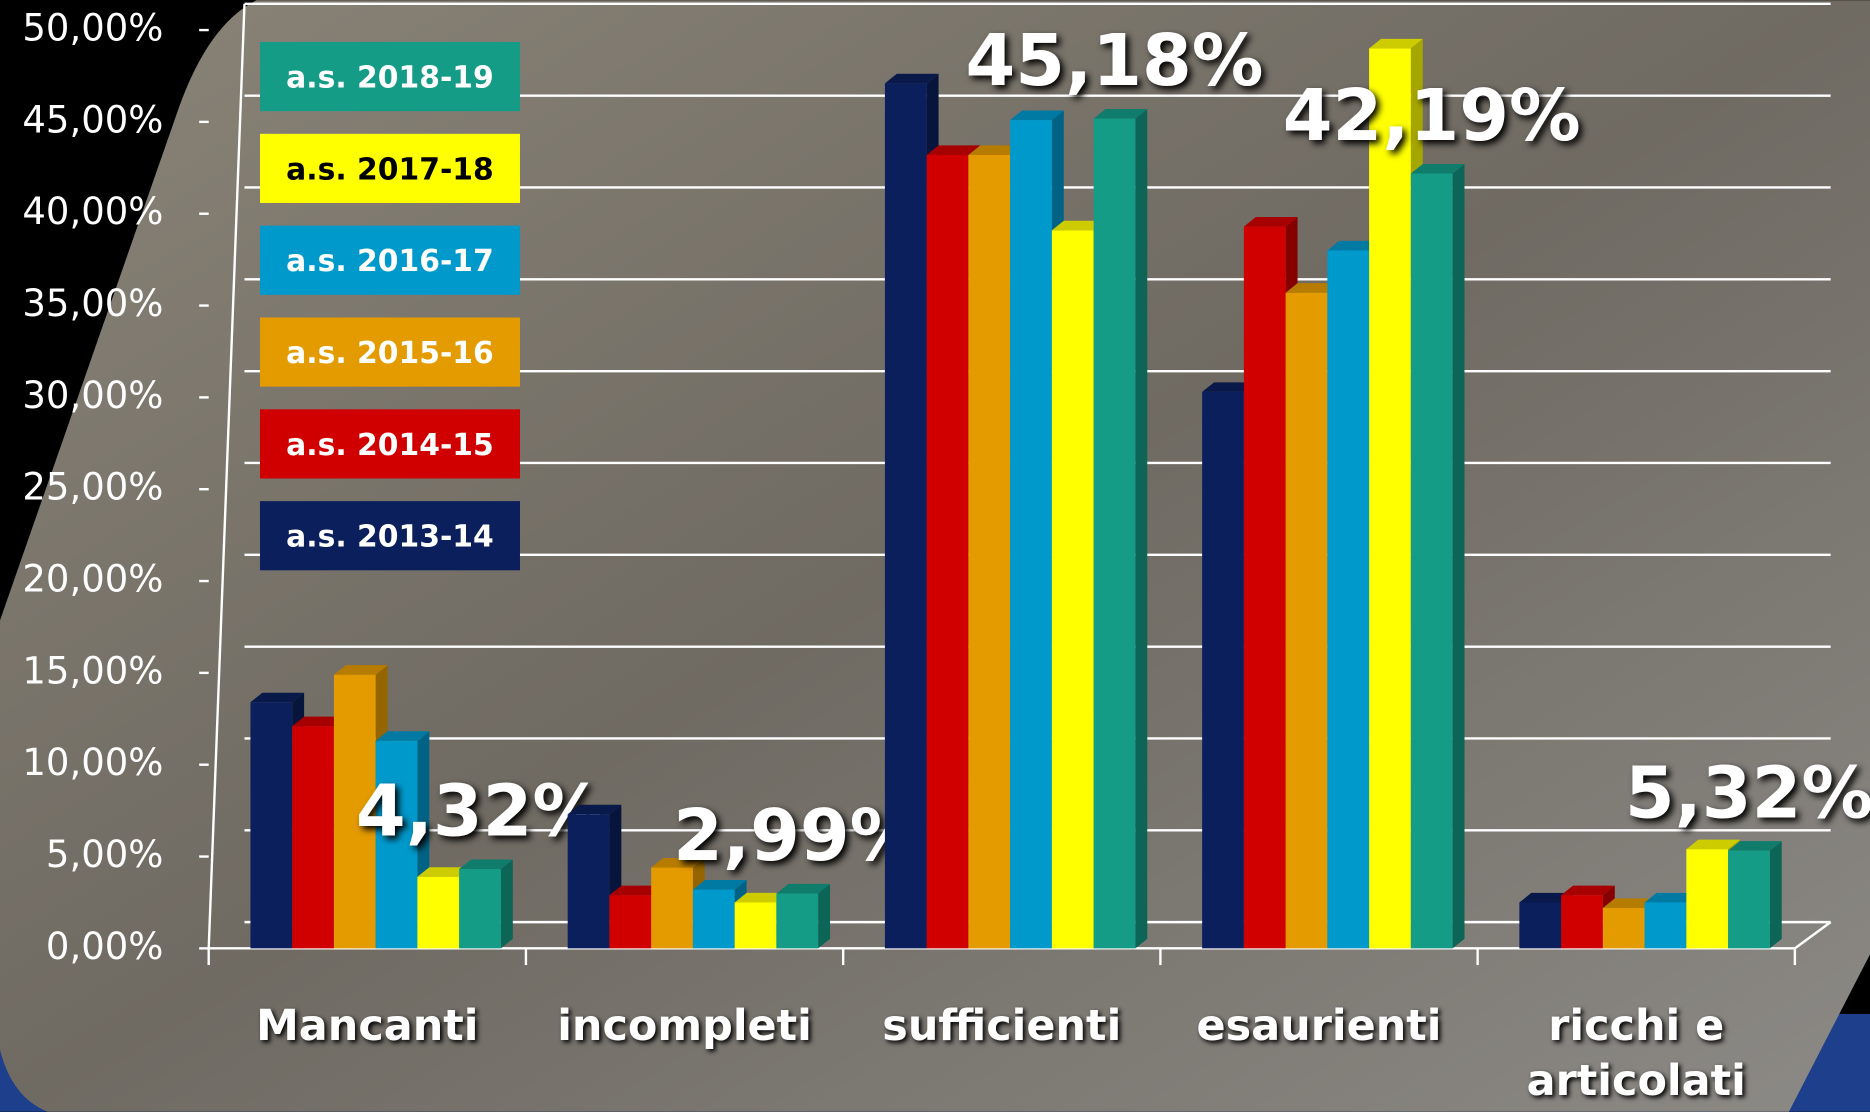 This screenshot has height=1112, width=1870. I want to click on legend-label: a.s. 2013-14, so click(390, 537).